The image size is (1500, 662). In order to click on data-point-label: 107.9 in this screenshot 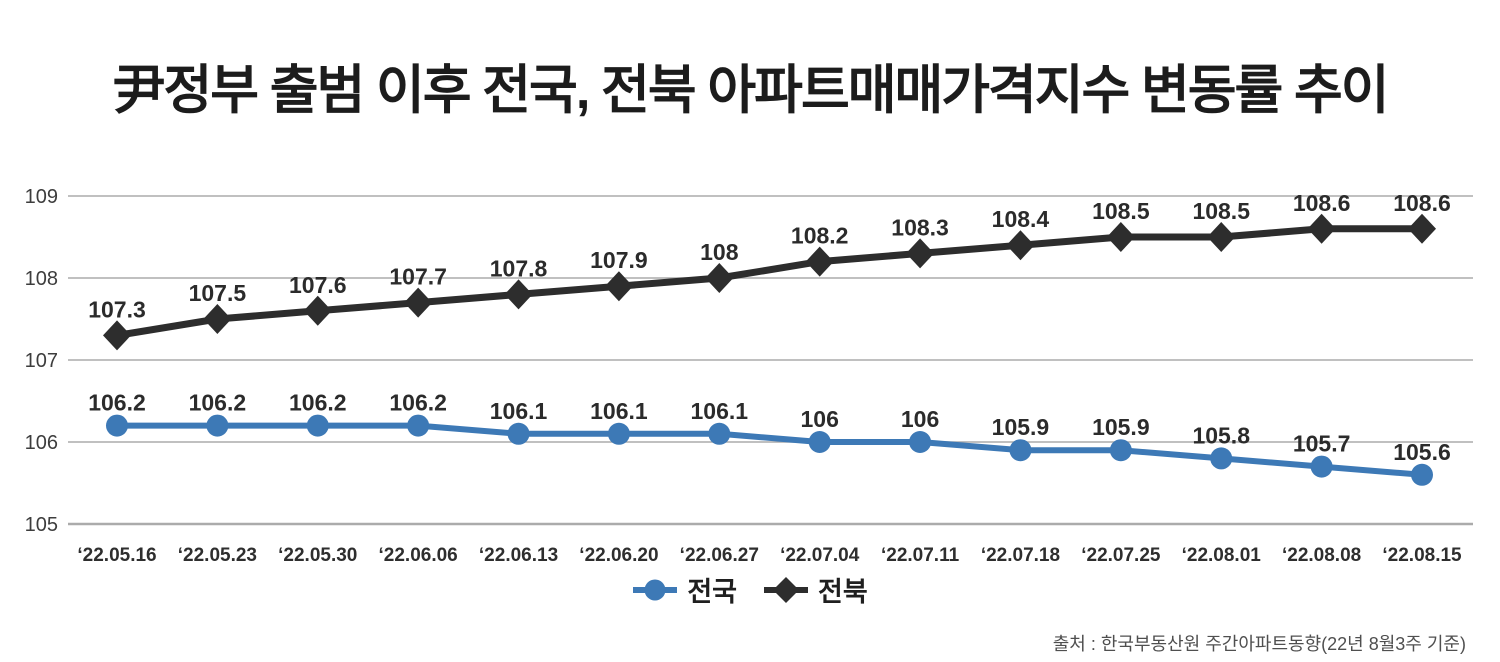, I will do `click(619, 260)`.